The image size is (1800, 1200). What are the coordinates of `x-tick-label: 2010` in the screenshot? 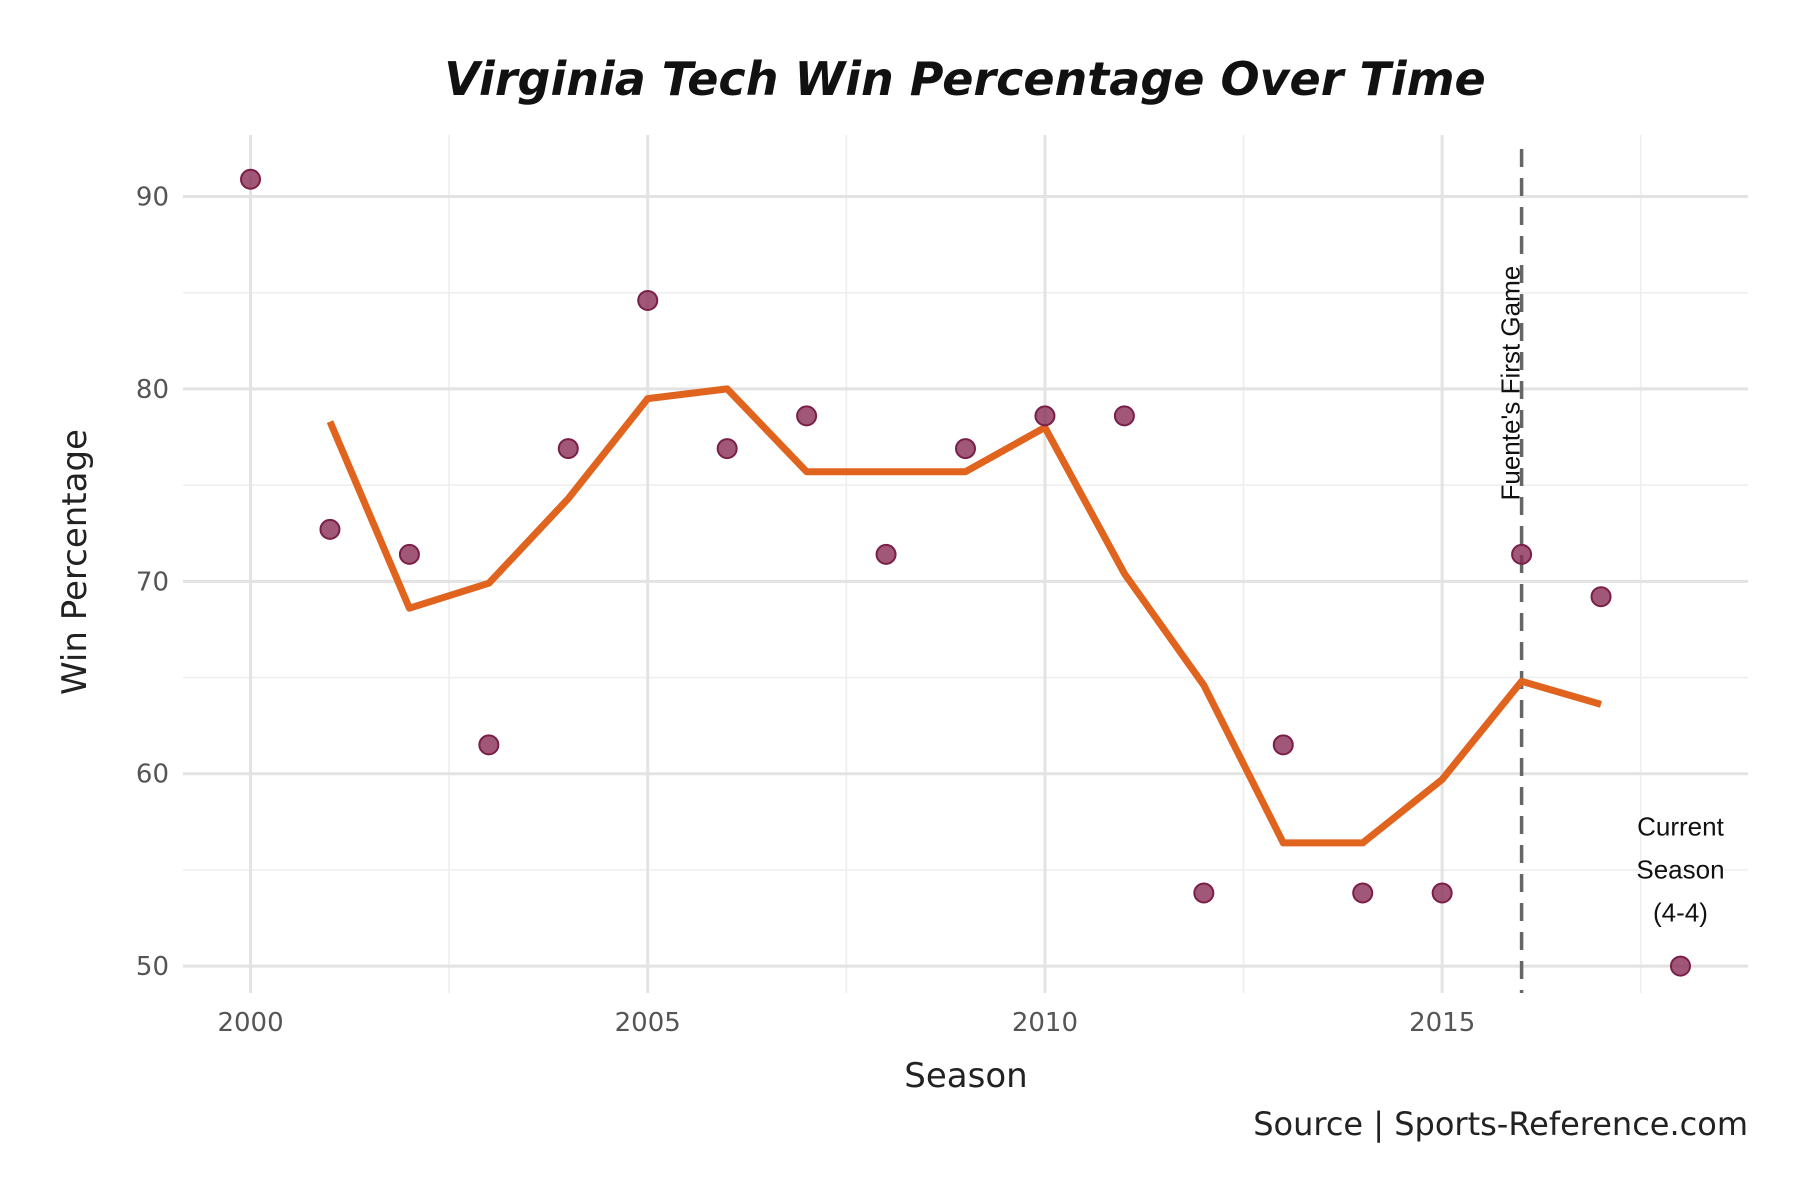 It's located at (1045, 1023).